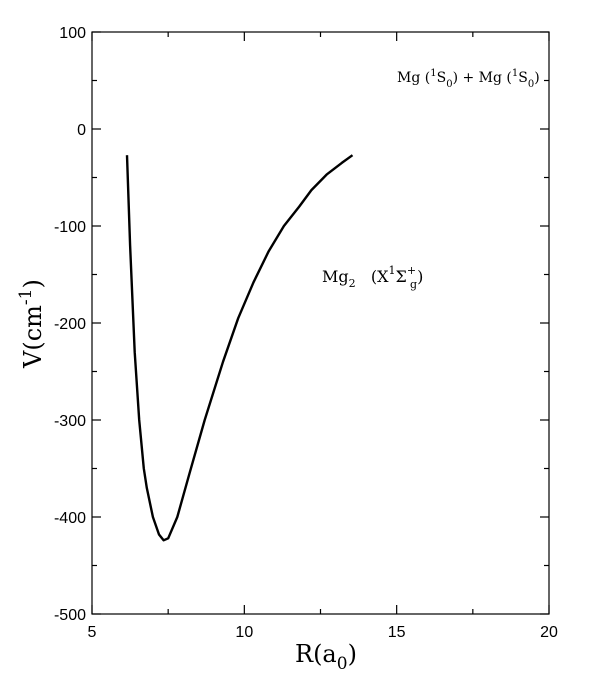 This screenshot has height=688, width=612. I want to click on y-tick-label: -100, so click(70, 227).